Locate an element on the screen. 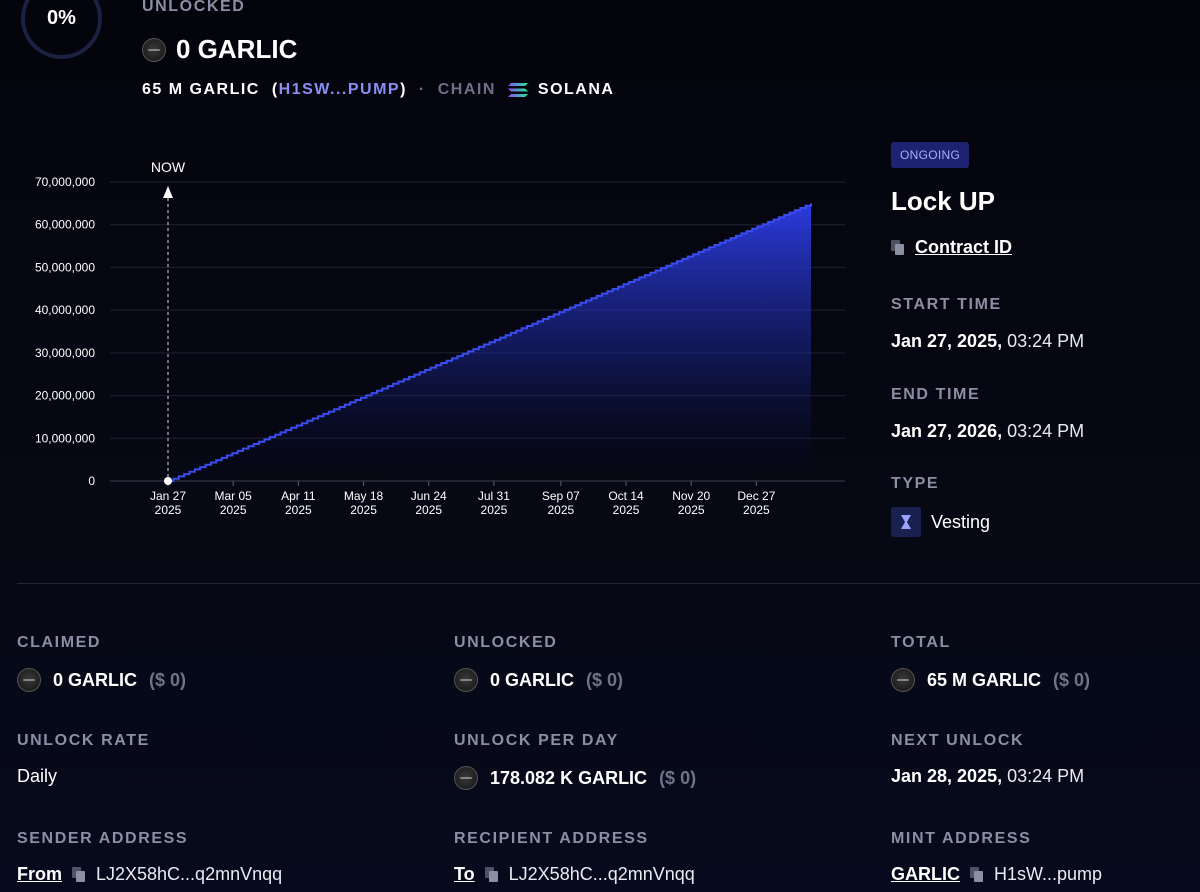 Image resolution: width=1200 pixels, height=892 pixels. claimed-usd: ($ 0) is located at coordinates (168, 679).